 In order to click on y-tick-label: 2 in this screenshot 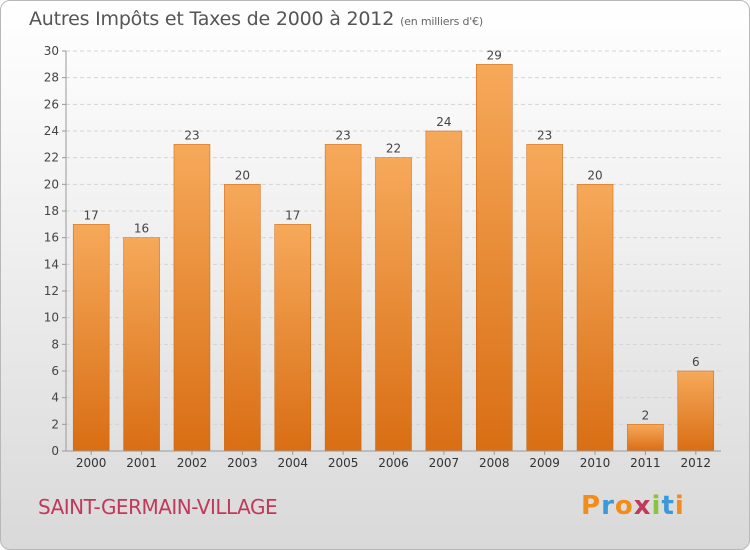, I will do `click(55, 424)`.